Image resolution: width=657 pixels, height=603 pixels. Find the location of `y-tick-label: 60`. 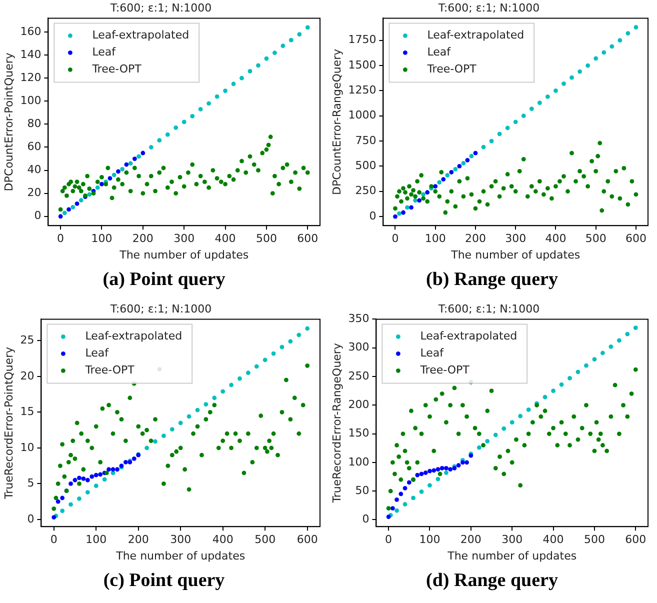

y-tick-label: 60 is located at coordinates (34, 147).